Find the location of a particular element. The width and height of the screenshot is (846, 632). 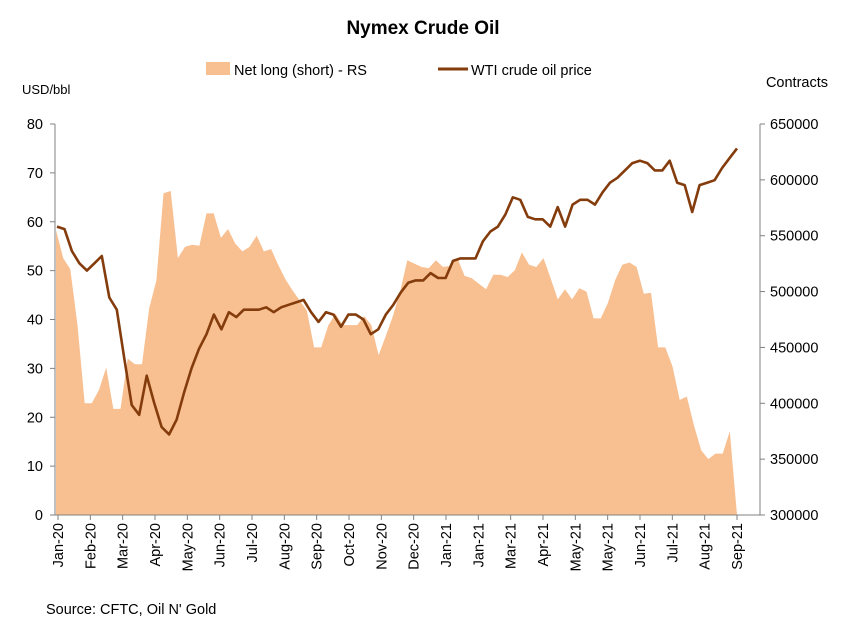

left-tick-label: 30 is located at coordinates (35, 369).